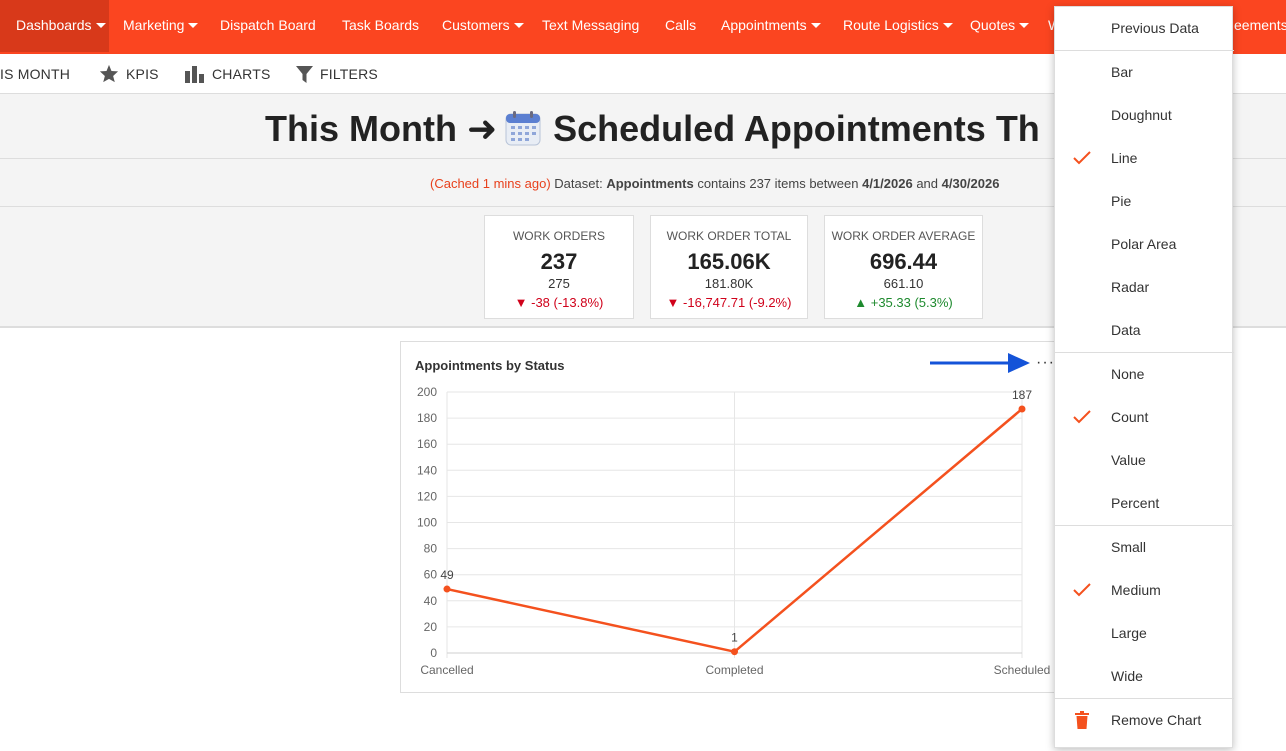  I want to click on menu-item-medium: Medium, so click(1144, 590).